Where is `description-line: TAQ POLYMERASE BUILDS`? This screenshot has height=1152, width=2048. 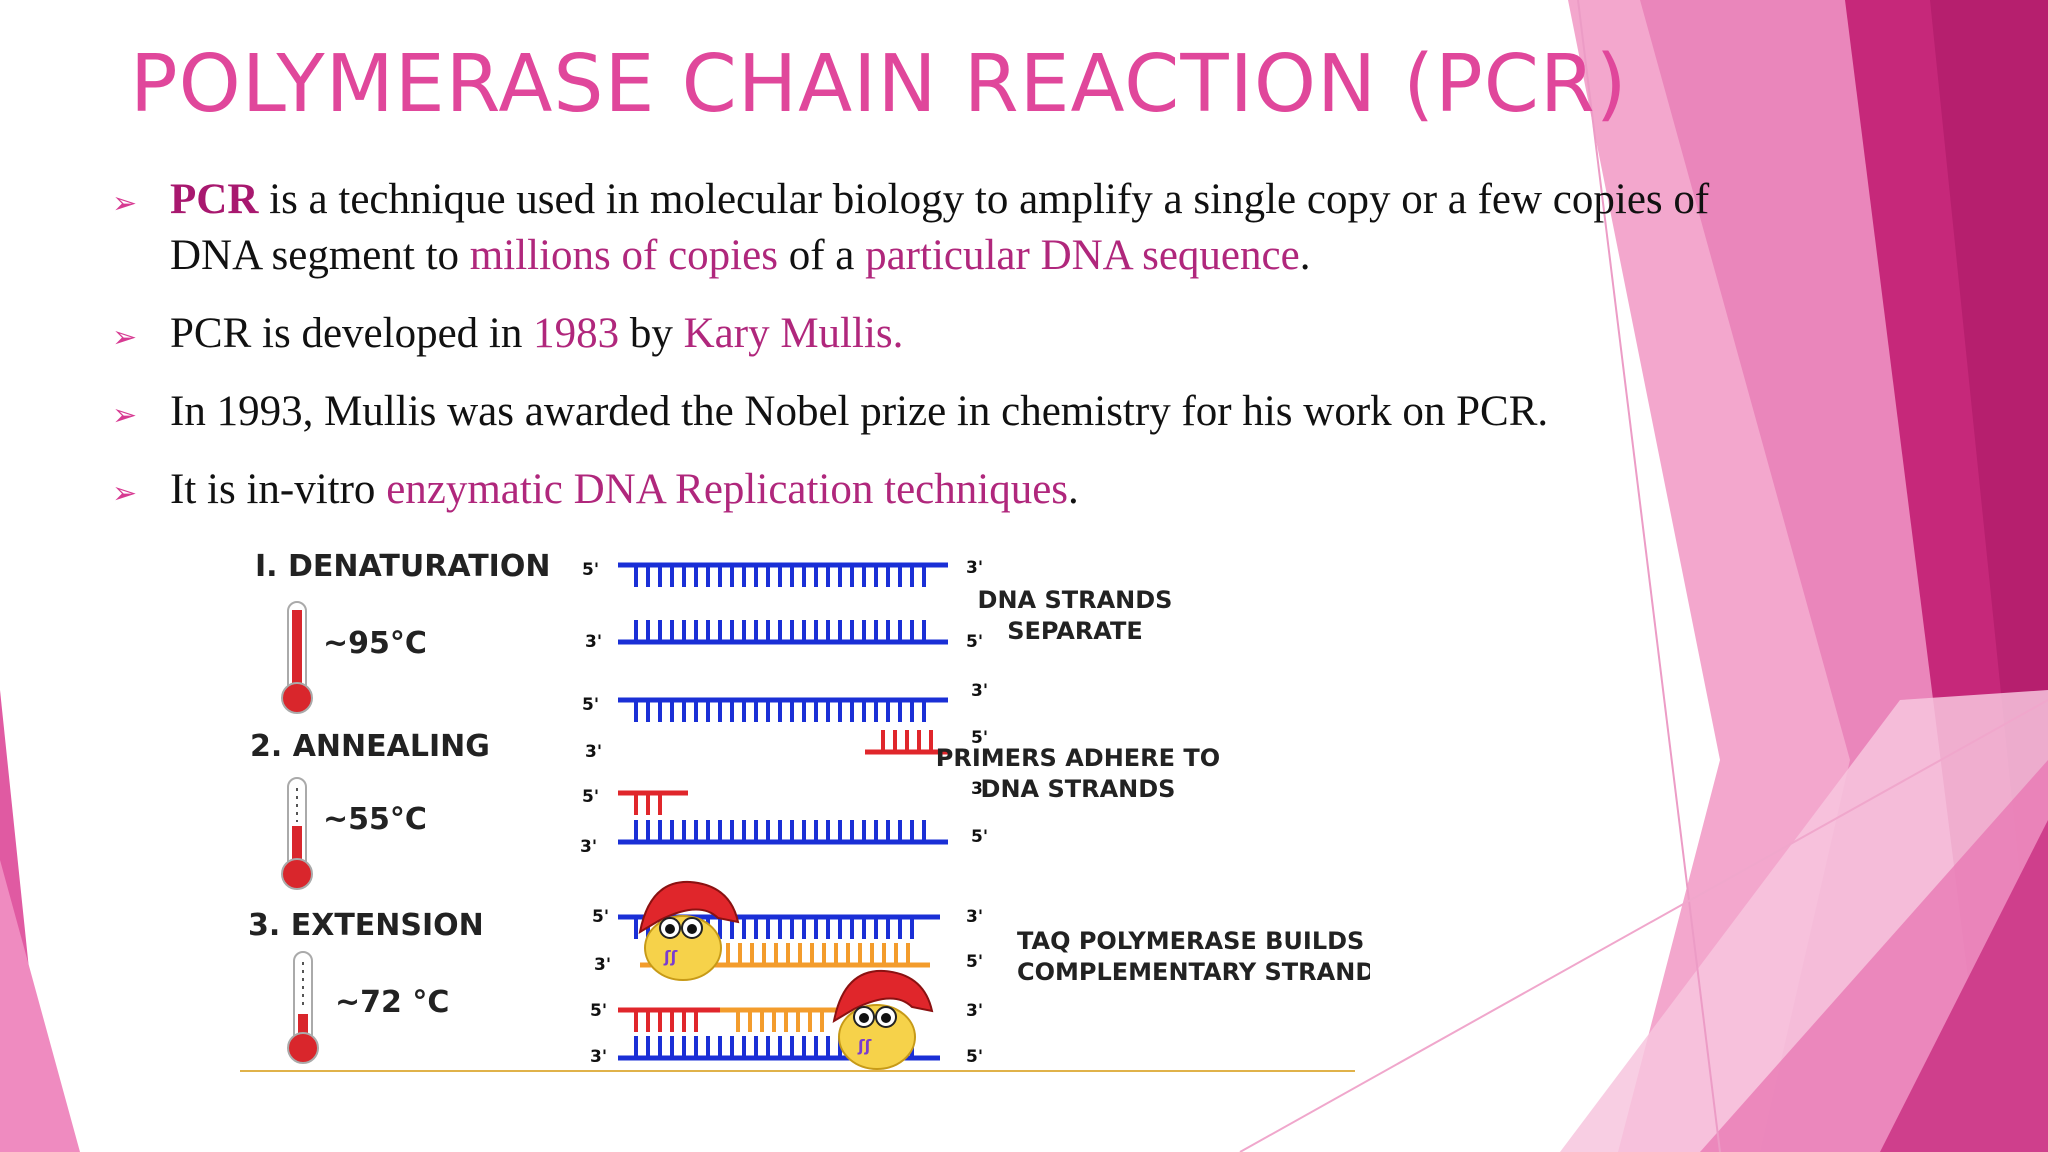 description-line: TAQ POLYMERASE BUILDS is located at coordinates (1190, 941).